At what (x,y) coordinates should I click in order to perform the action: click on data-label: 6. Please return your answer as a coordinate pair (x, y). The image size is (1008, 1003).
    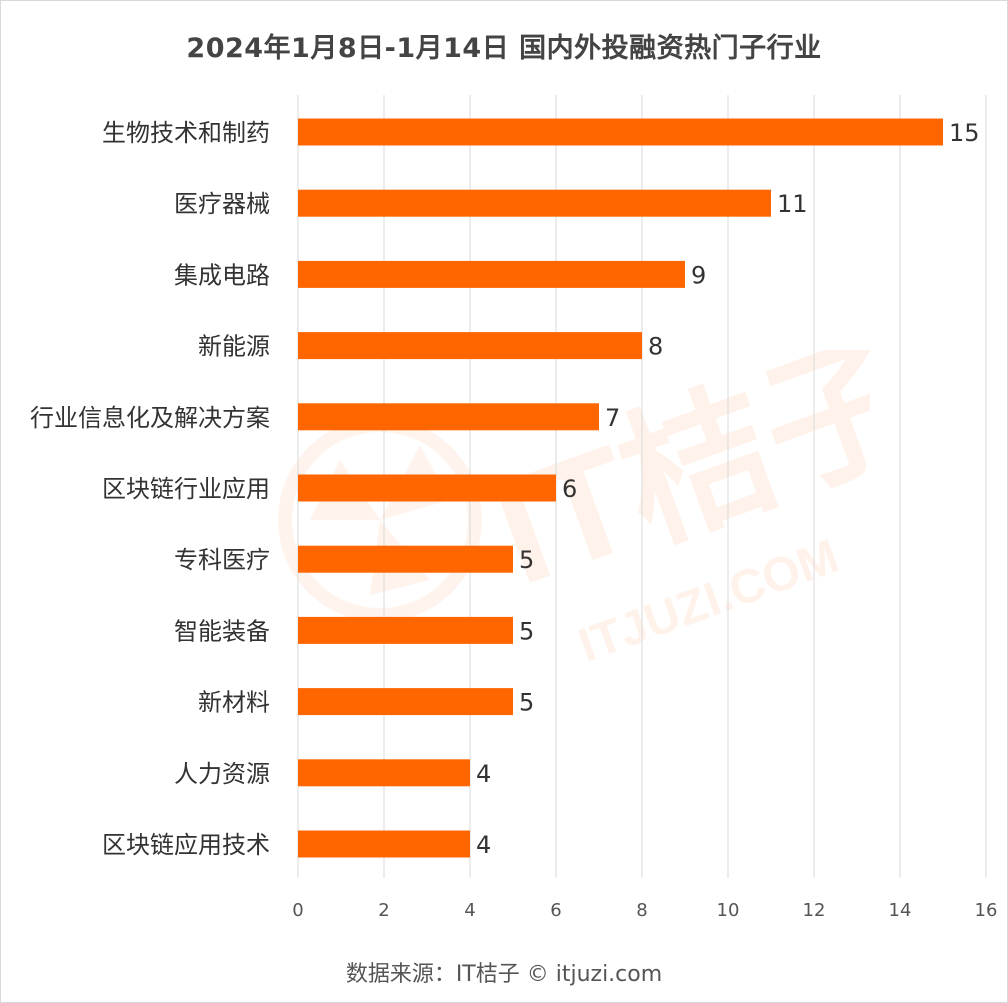
    Looking at the image, I should click on (569, 489).